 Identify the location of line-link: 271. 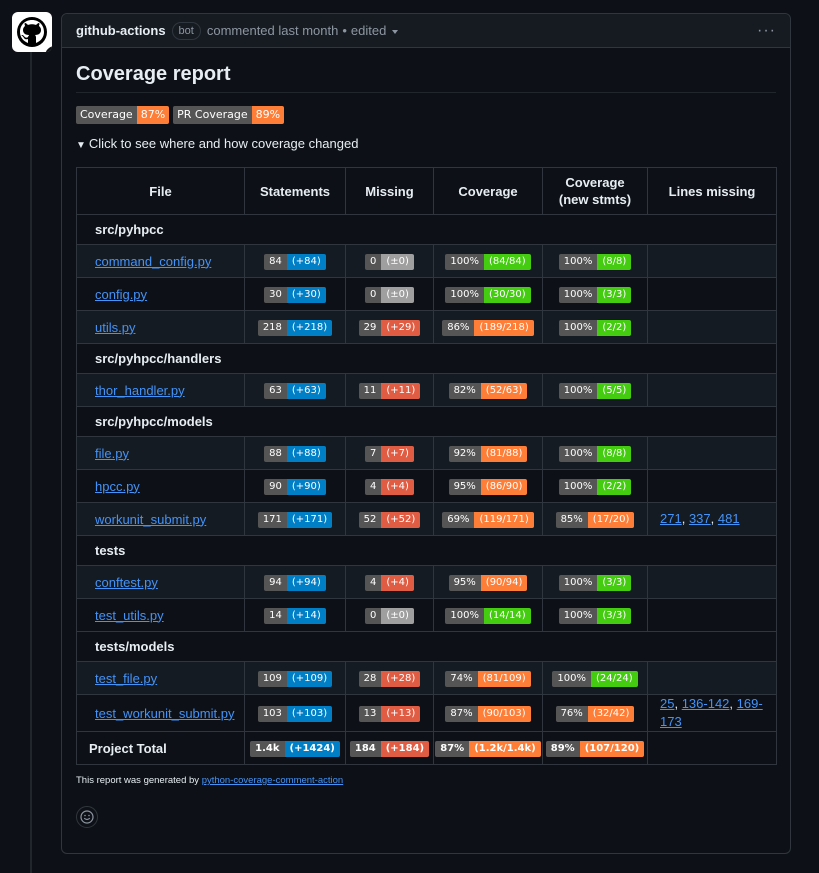
(671, 518).